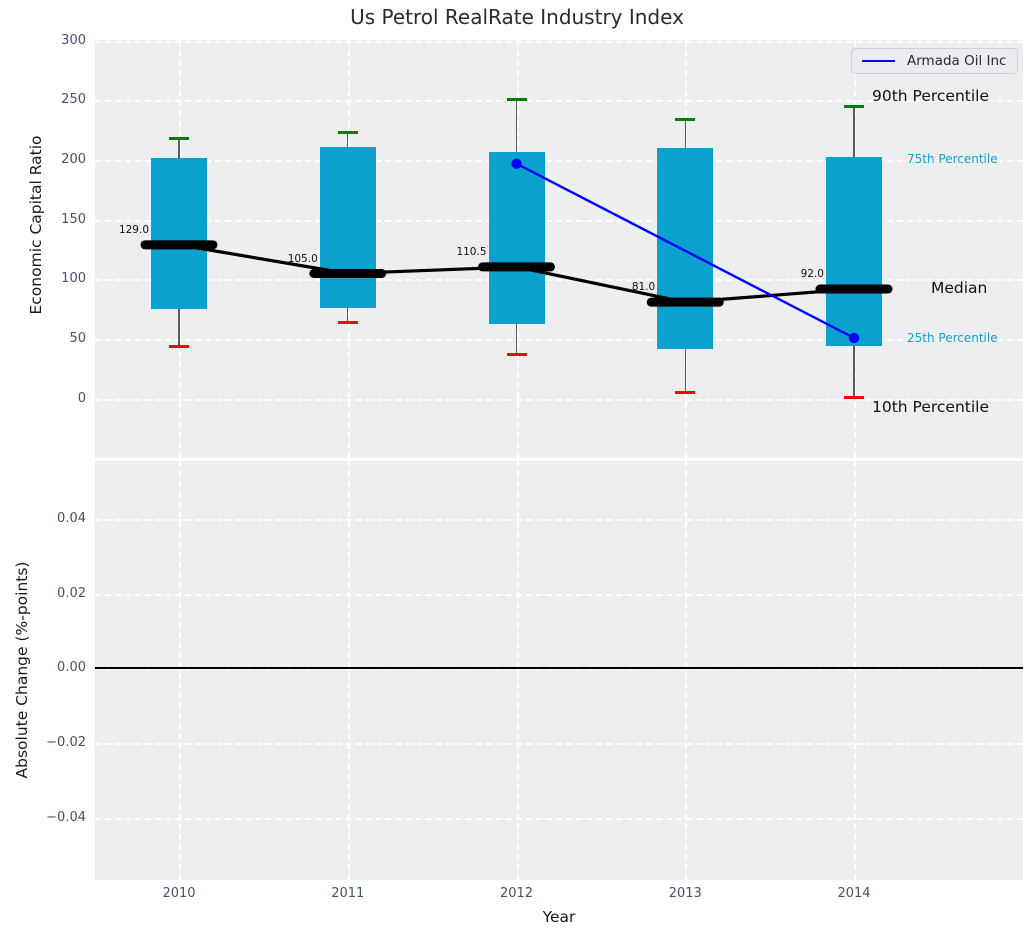  Describe the element at coordinates (348, 893) in the screenshot. I see `xtick-2011: 2011` at that location.